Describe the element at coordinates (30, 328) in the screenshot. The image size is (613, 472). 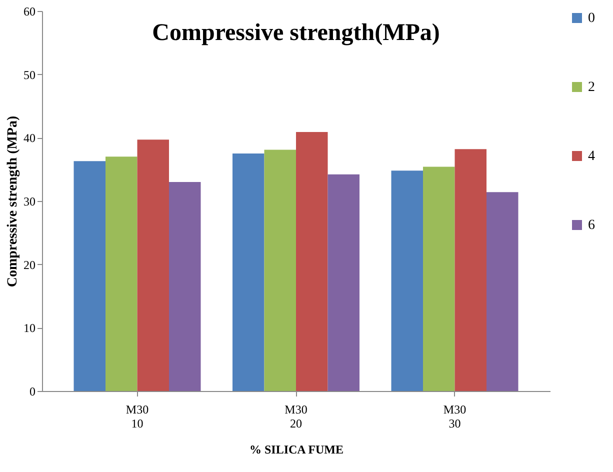
I see `y-tick-label: 10` at that location.